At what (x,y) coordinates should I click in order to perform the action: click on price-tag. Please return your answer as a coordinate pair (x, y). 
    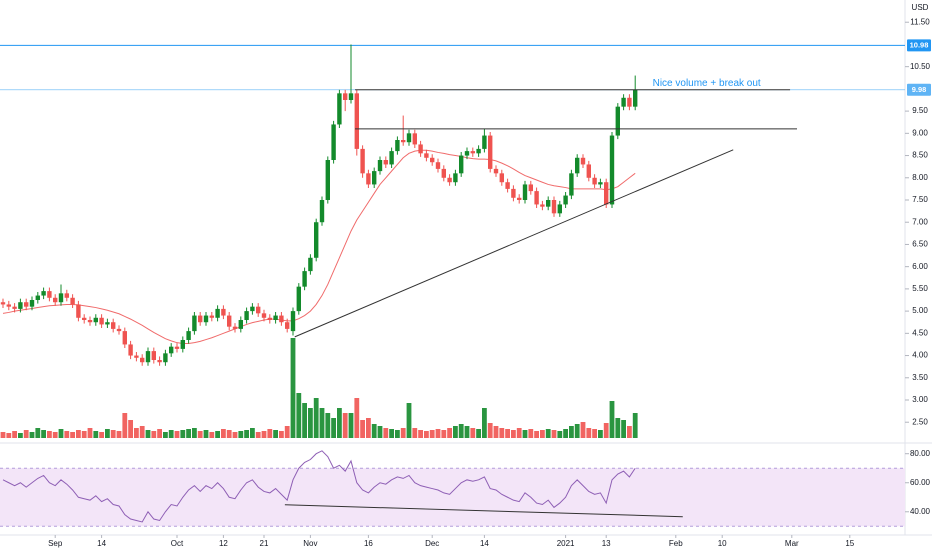
    Looking at the image, I should click on (919, 89).